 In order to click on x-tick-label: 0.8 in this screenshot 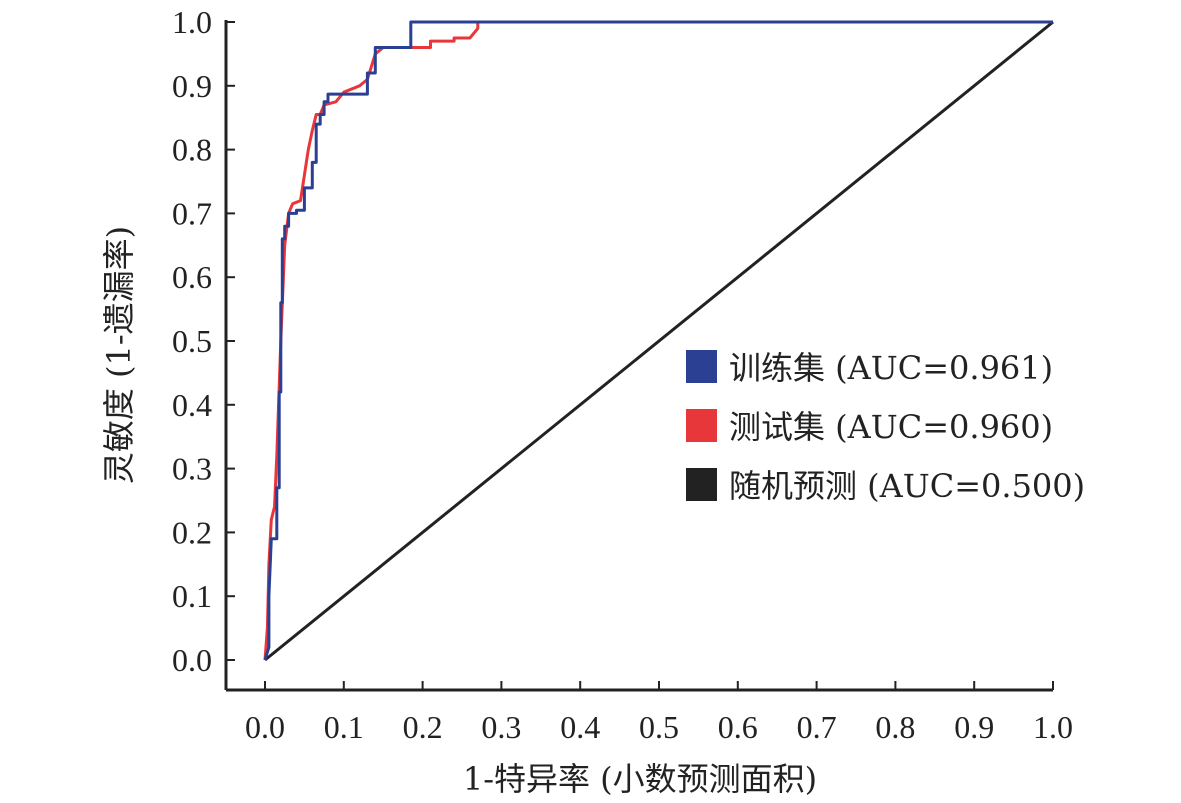, I will do `click(895, 727)`.